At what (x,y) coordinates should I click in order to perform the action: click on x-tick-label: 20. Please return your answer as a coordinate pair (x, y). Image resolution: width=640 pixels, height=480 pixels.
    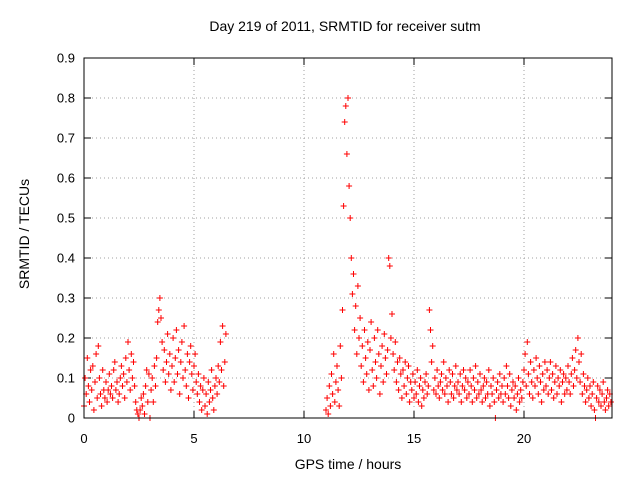
    Looking at the image, I should click on (524, 438).